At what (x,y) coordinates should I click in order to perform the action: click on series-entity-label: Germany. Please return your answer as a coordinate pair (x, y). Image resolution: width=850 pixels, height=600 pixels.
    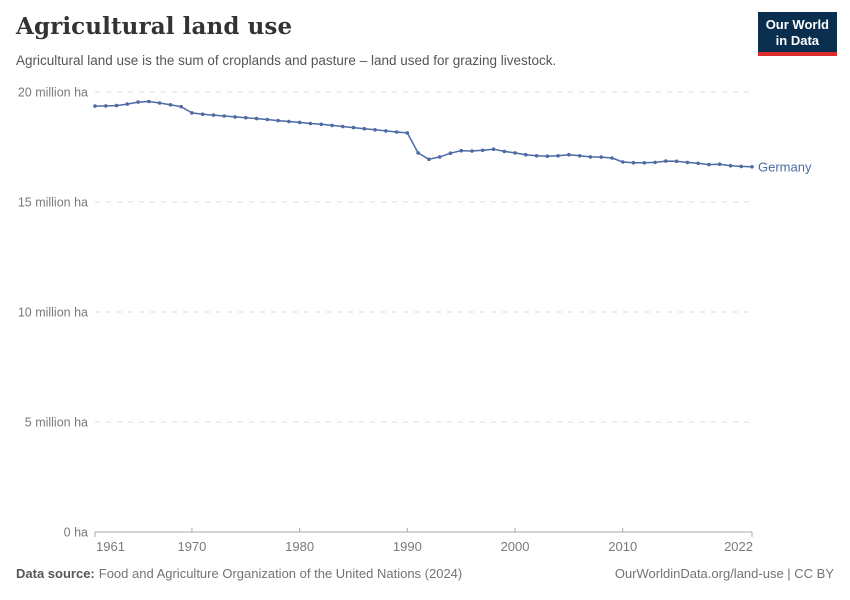
    Looking at the image, I should click on (785, 166).